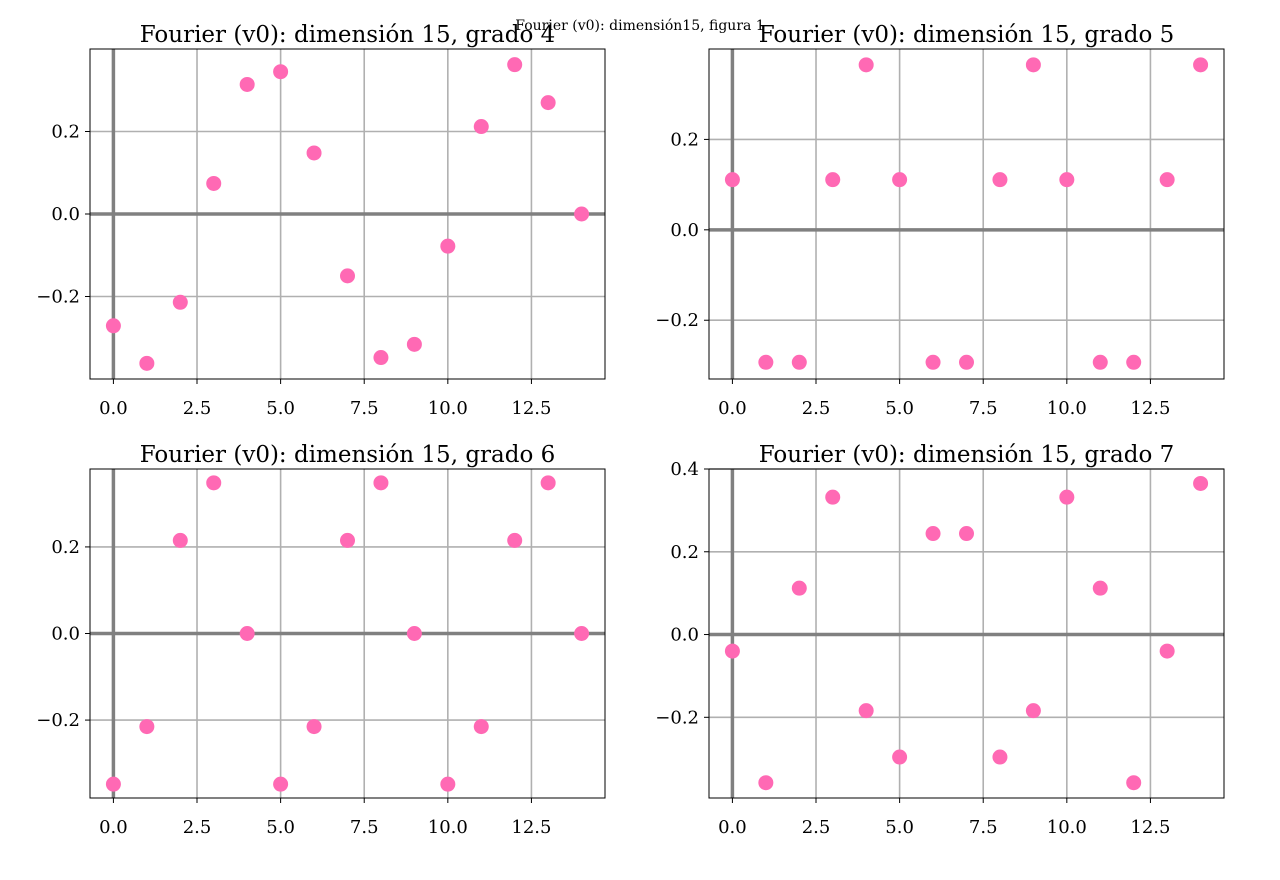 The image size is (1280, 880). Describe the element at coordinates (348, 455) in the screenshot. I see `subplot-title: Fourier (v0): dimensión 15, grado 6` at that location.